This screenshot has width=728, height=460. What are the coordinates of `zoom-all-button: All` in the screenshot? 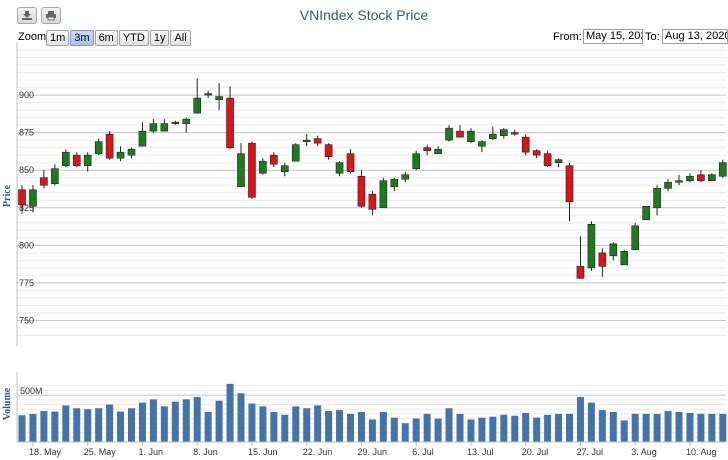 It's located at (180, 38).